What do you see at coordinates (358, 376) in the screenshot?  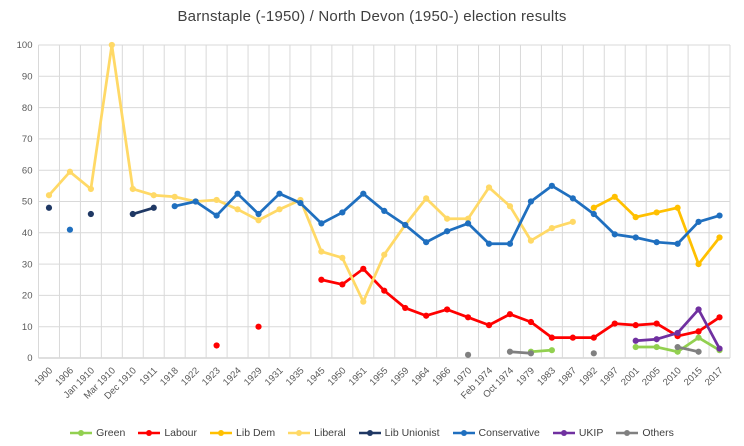 I see `x-tick-label: 1951` at bounding box center [358, 376].